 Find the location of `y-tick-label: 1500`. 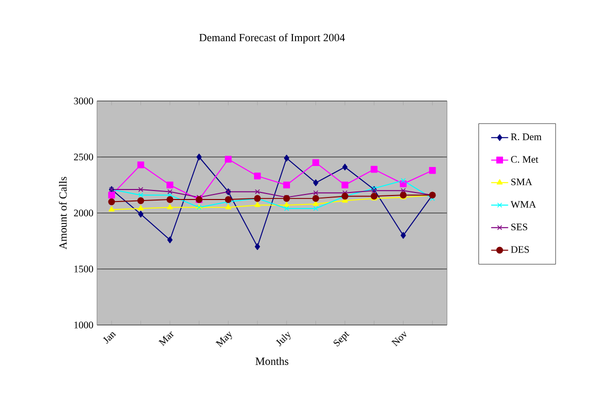

y-tick-label: 1500 is located at coordinates (84, 269).